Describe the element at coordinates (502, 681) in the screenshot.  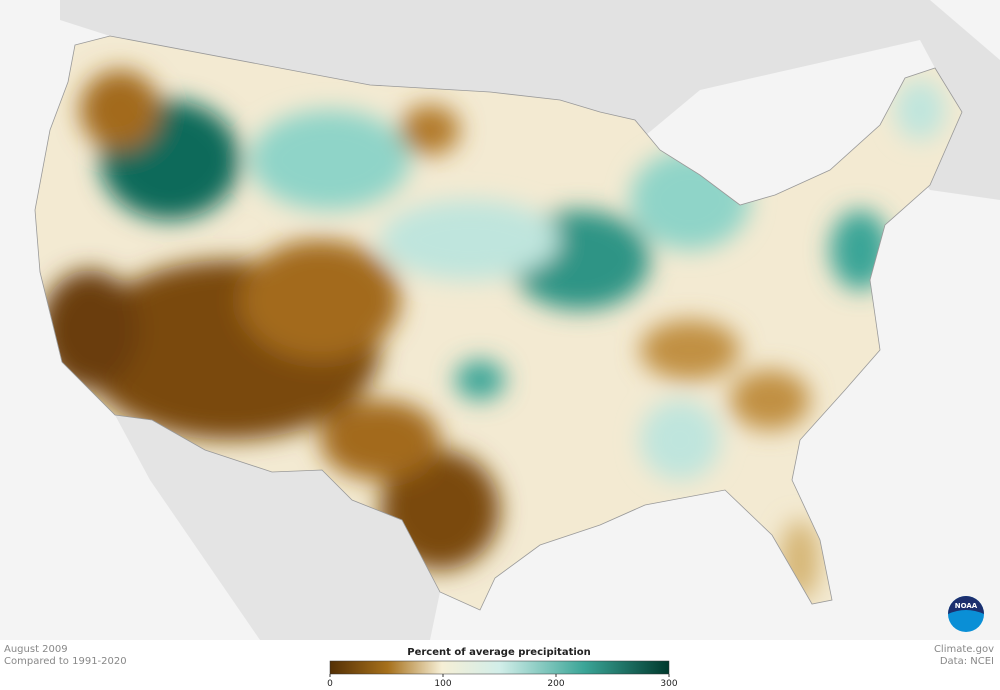
I see `colorbar-ticks: 0 100 200 300` at that location.